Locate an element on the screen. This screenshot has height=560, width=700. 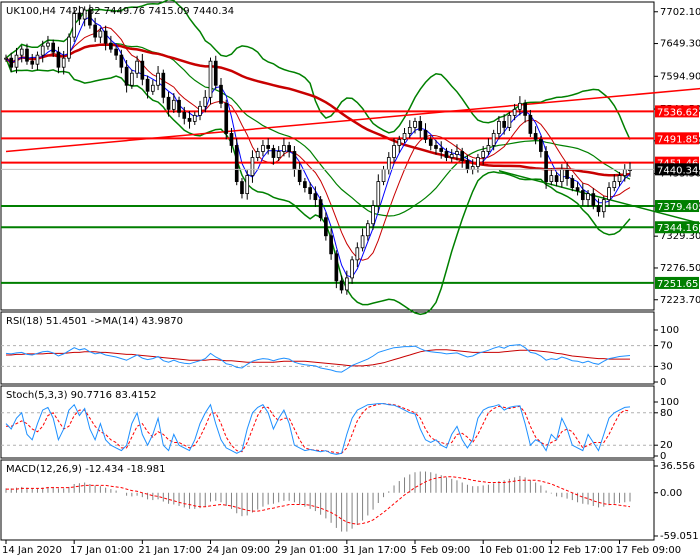
rsi-pane: 100 70 30 0 is located at coordinates (340, 356).